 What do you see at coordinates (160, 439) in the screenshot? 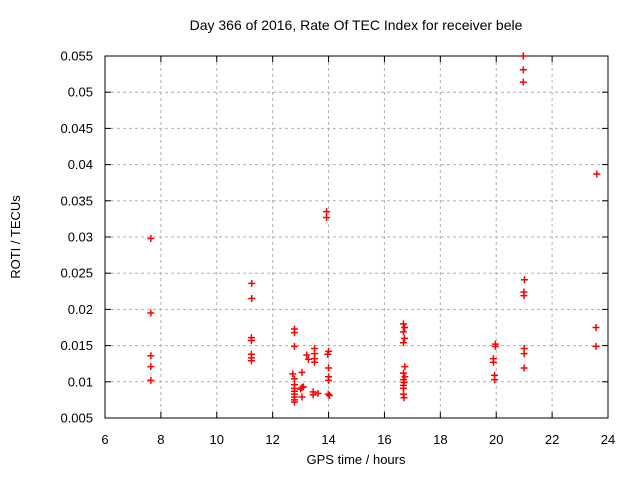
I see `x-tick-label: 8` at bounding box center [160, 439].